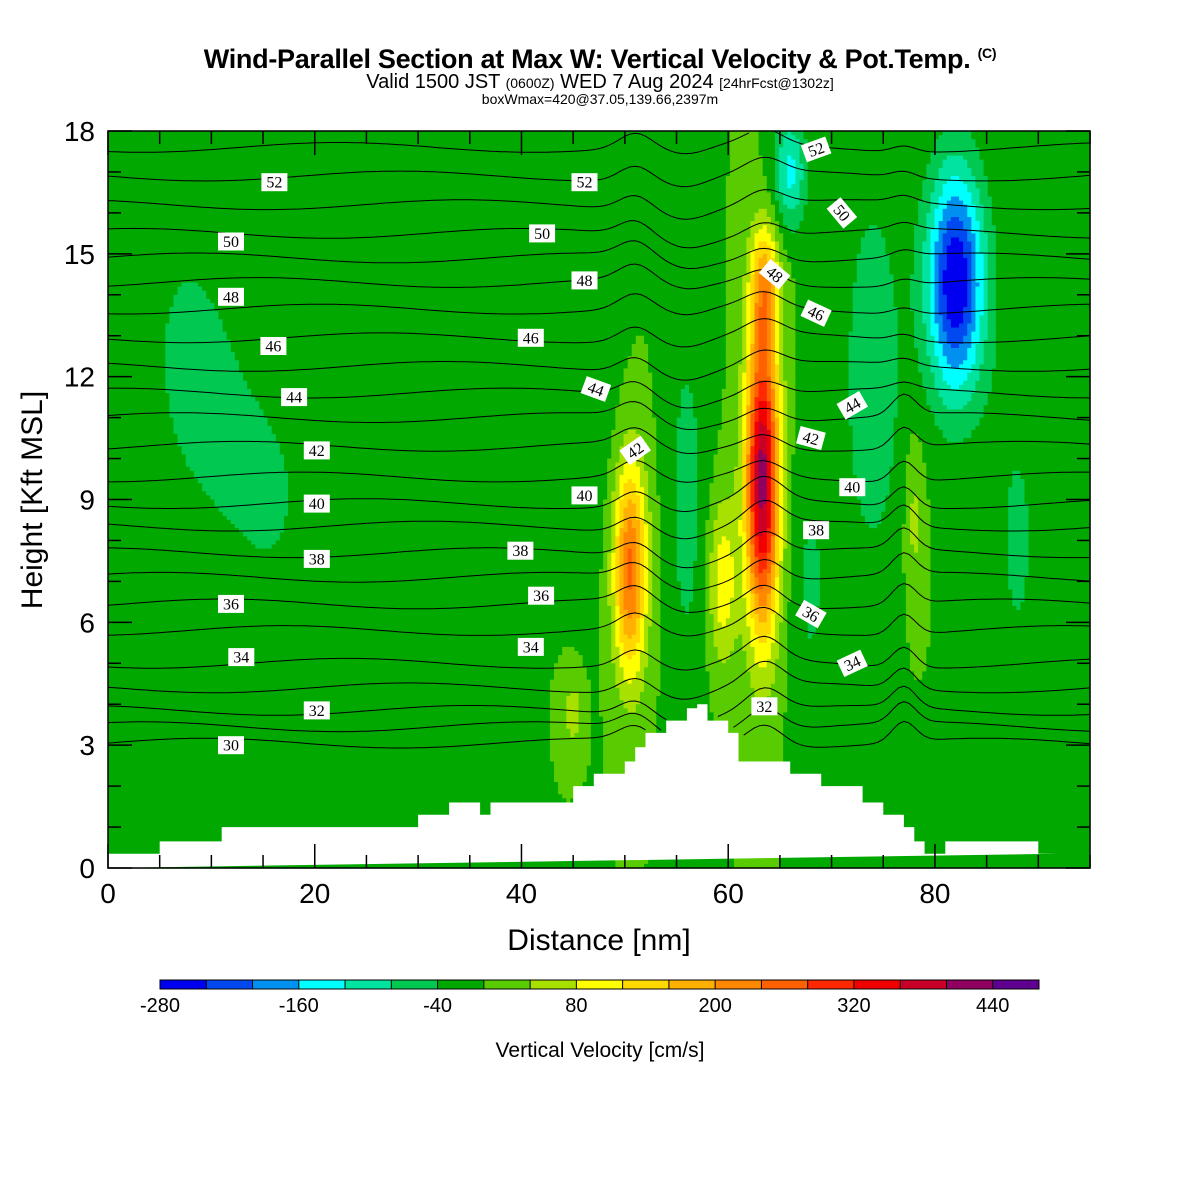 This screenshot has height=1200, width=1200. I want to click on theta-label-text: 38, so click(317, 559).